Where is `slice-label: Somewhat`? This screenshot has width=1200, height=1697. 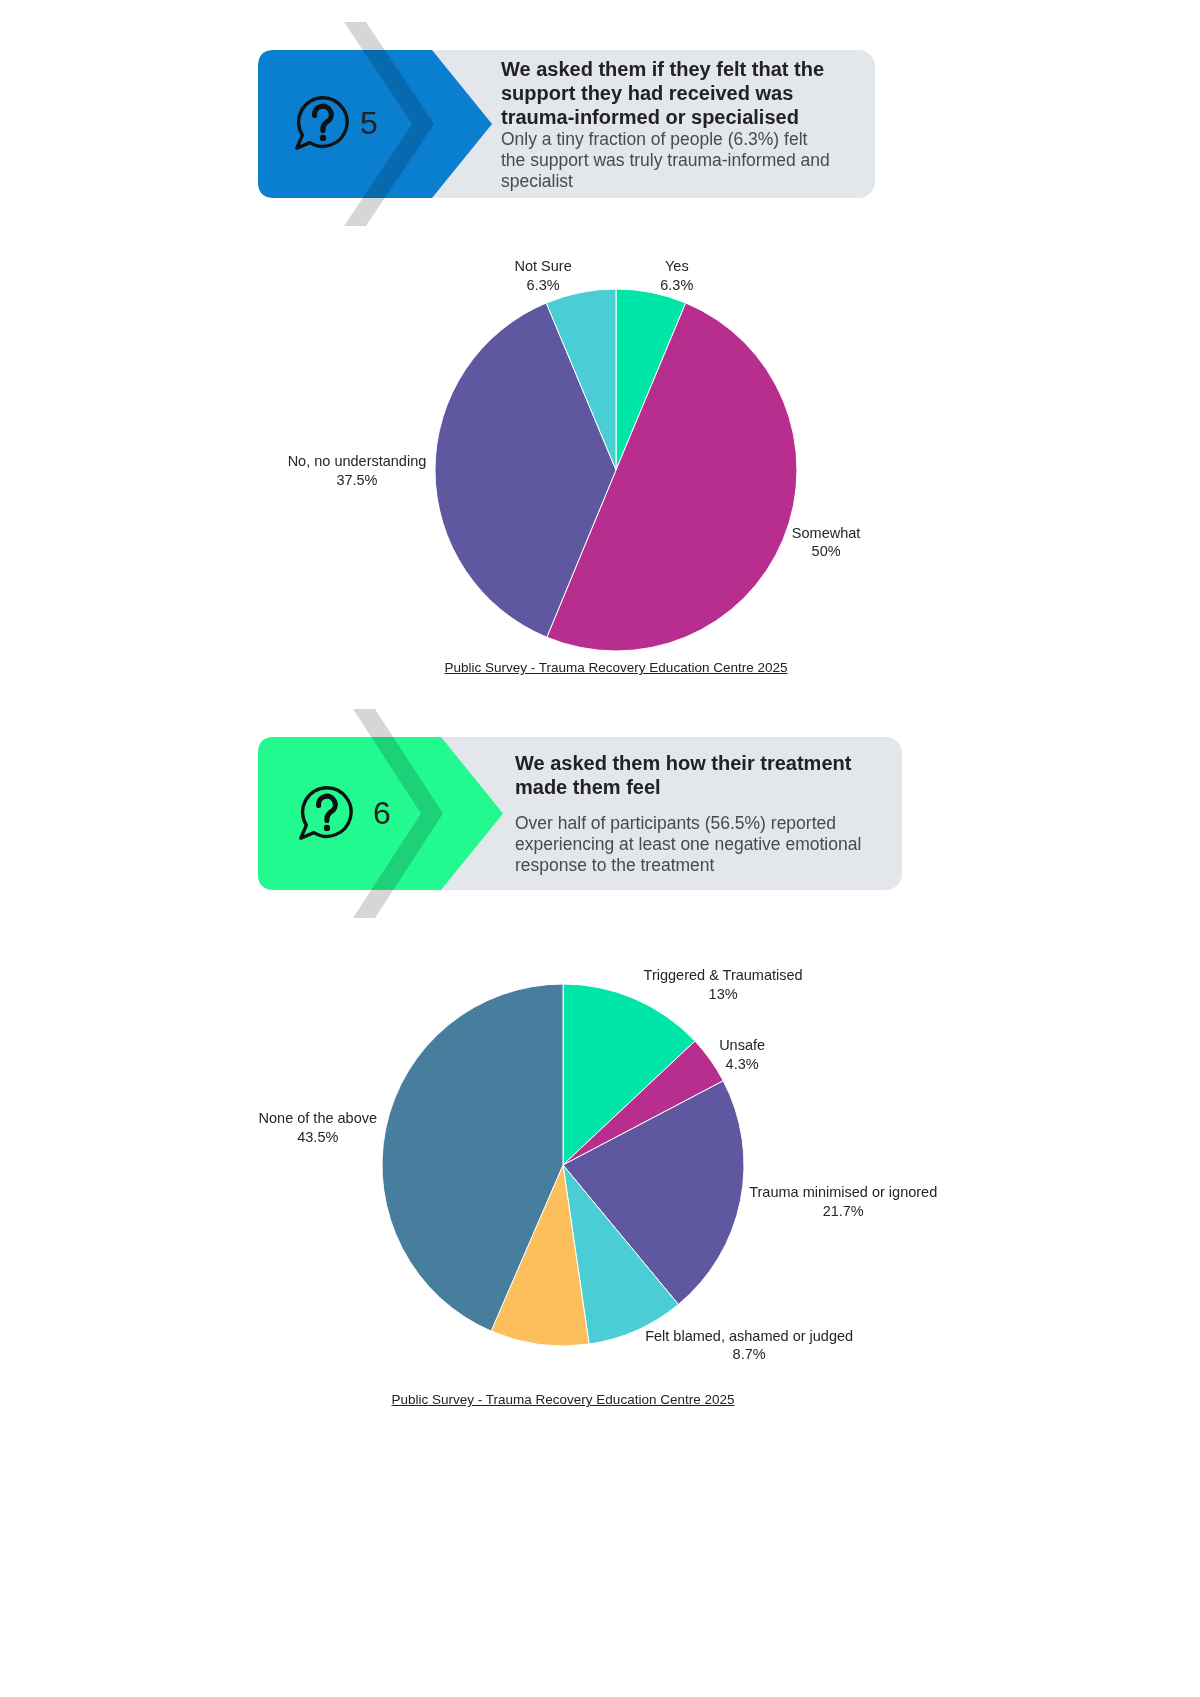
slice-label: Somewhat is located at coordinates (826, 532).